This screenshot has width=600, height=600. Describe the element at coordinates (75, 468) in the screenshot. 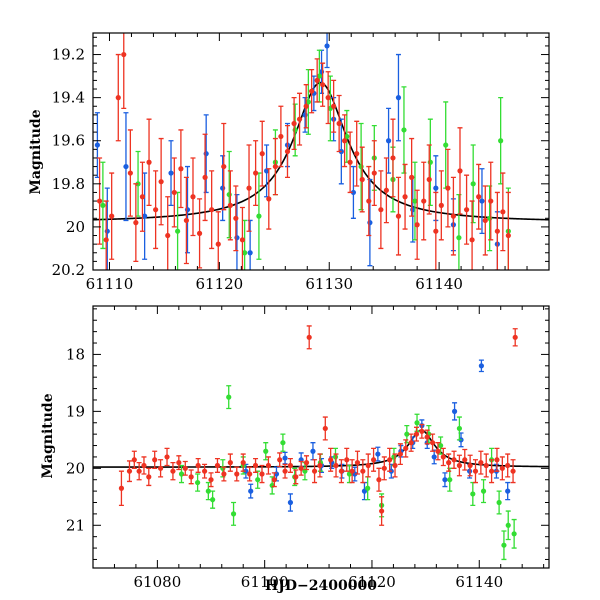

I see `bottom-y-tick-label: 20` at that location.